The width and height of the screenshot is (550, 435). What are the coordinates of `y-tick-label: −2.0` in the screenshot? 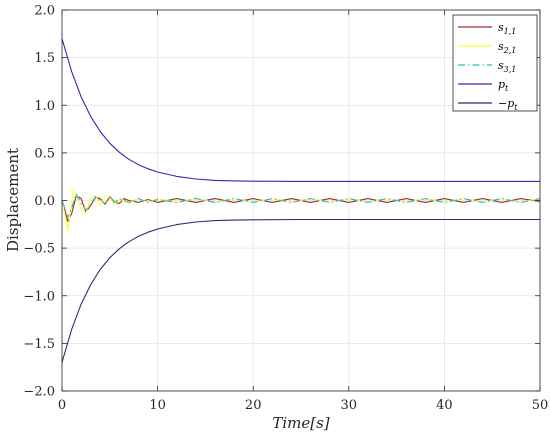 It's located at (39, 392).